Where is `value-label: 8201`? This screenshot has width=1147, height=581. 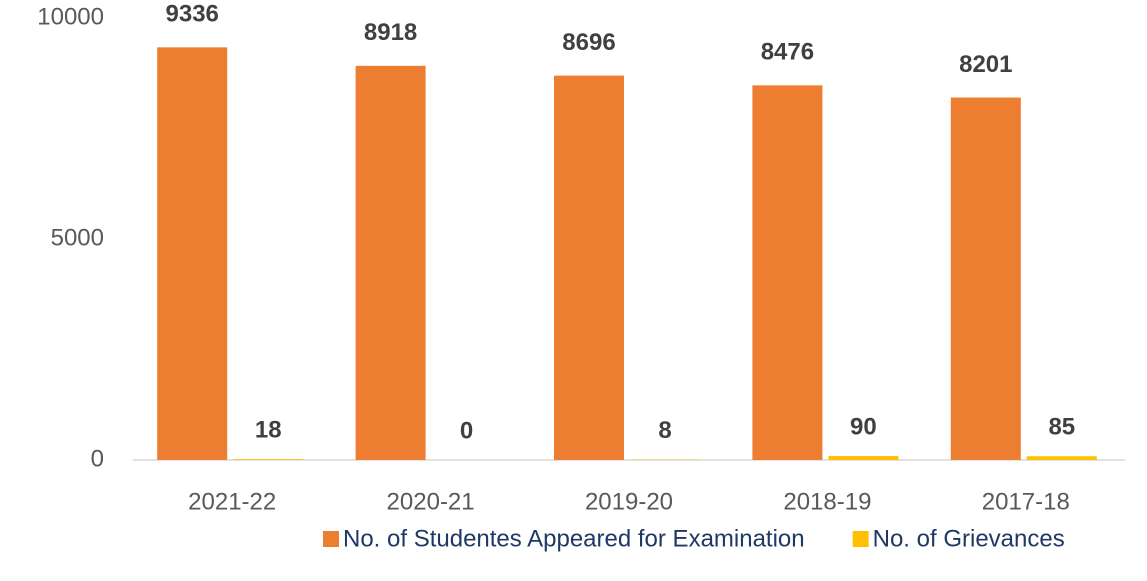 value-label: 8201 is located at coordinates (985, 64).